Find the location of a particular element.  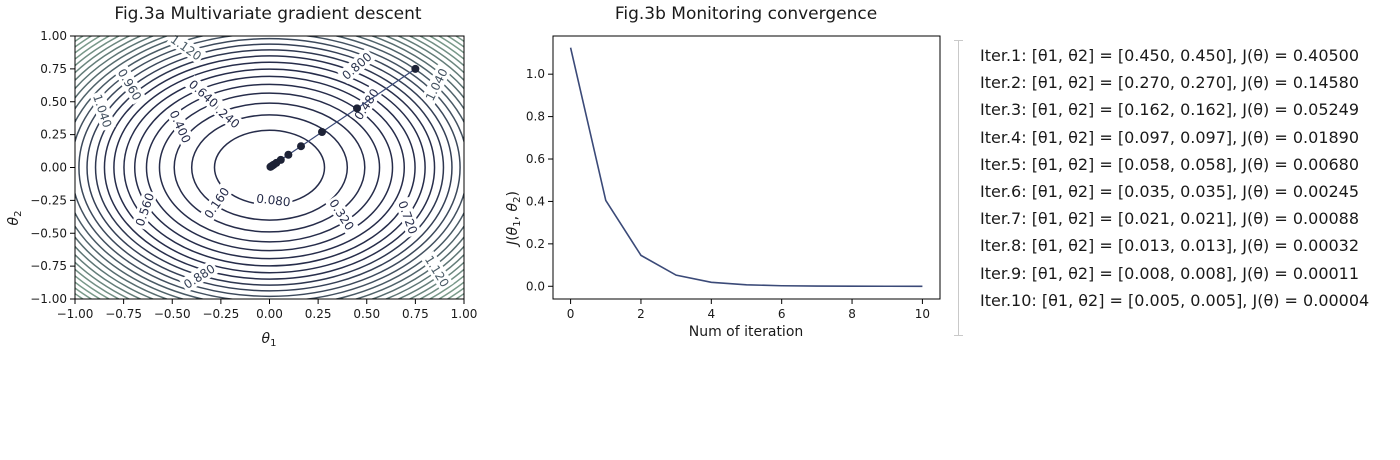

contour-label: 0.320 is located at coordinates (341, 215).